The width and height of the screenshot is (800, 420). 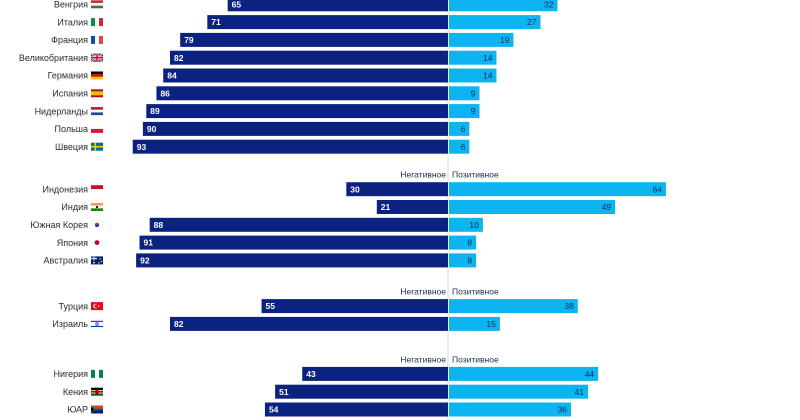 I want to click on country-row: Нидерланды 89 9, so click(x=257, y=111).